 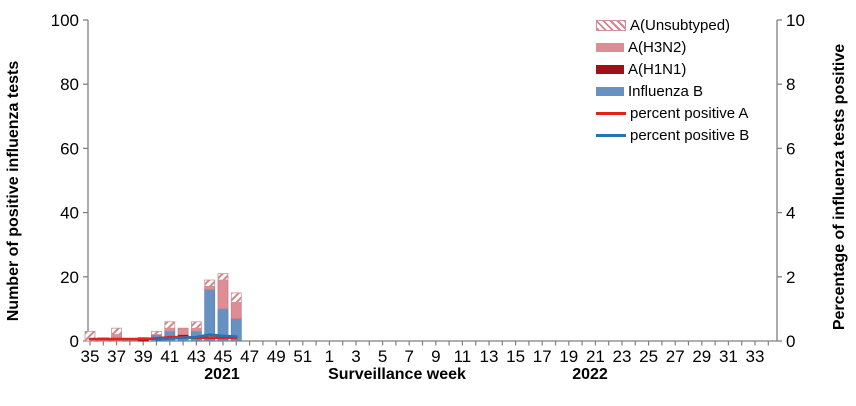 What do you see at coordinates (169, 356) in the screenshot?
I see `week-tick-label: 41` at bounding box center [169, 356].